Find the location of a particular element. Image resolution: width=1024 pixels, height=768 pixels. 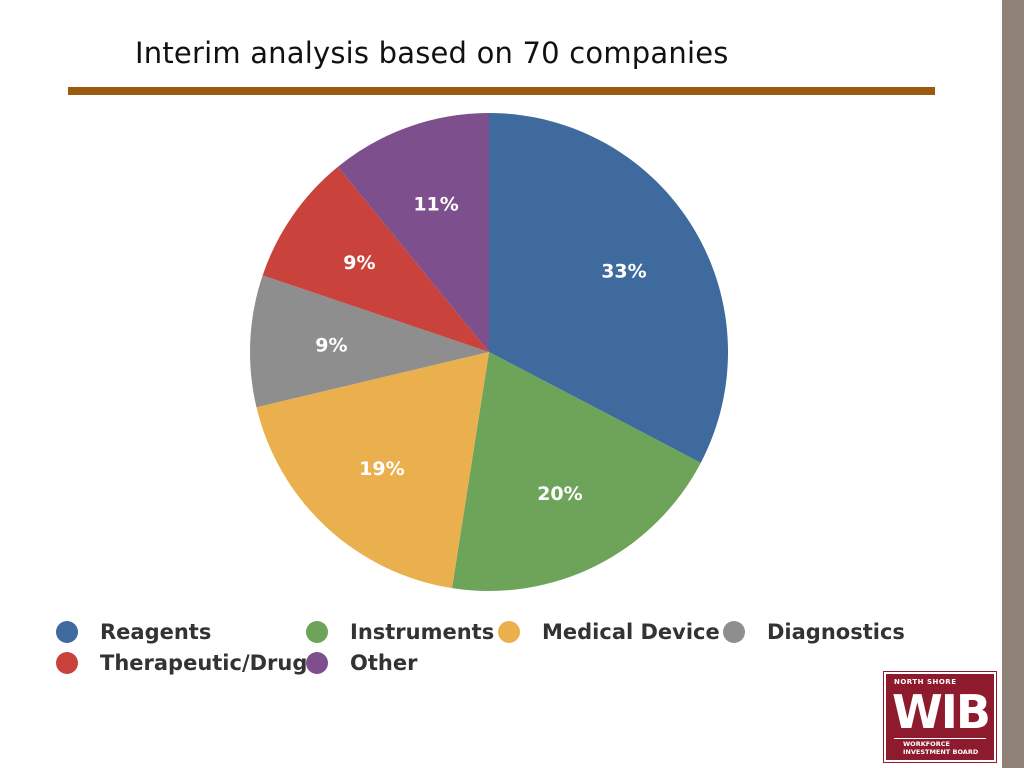

legend-item-therapeutic-drug: Therapeutic/Drug is located at coordinates (181, 663).